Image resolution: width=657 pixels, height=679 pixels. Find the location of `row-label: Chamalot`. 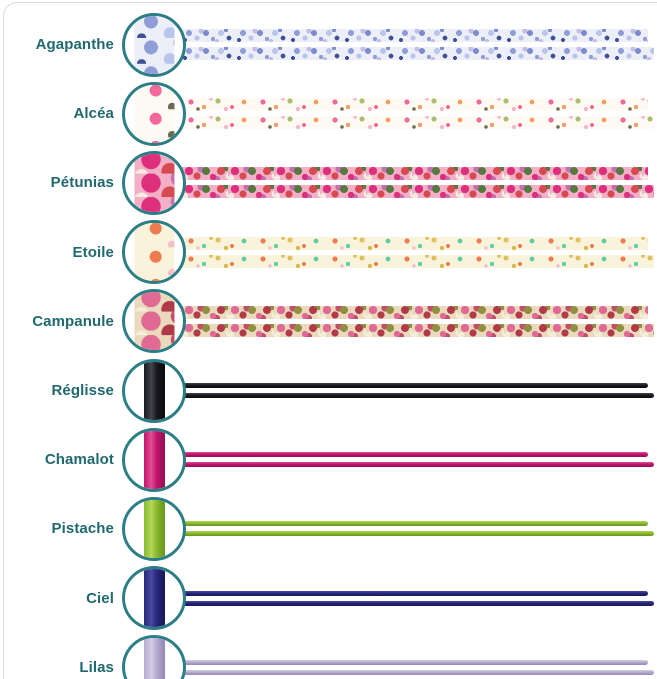

row-label: Chamalot is located at coordinates (79, 460).